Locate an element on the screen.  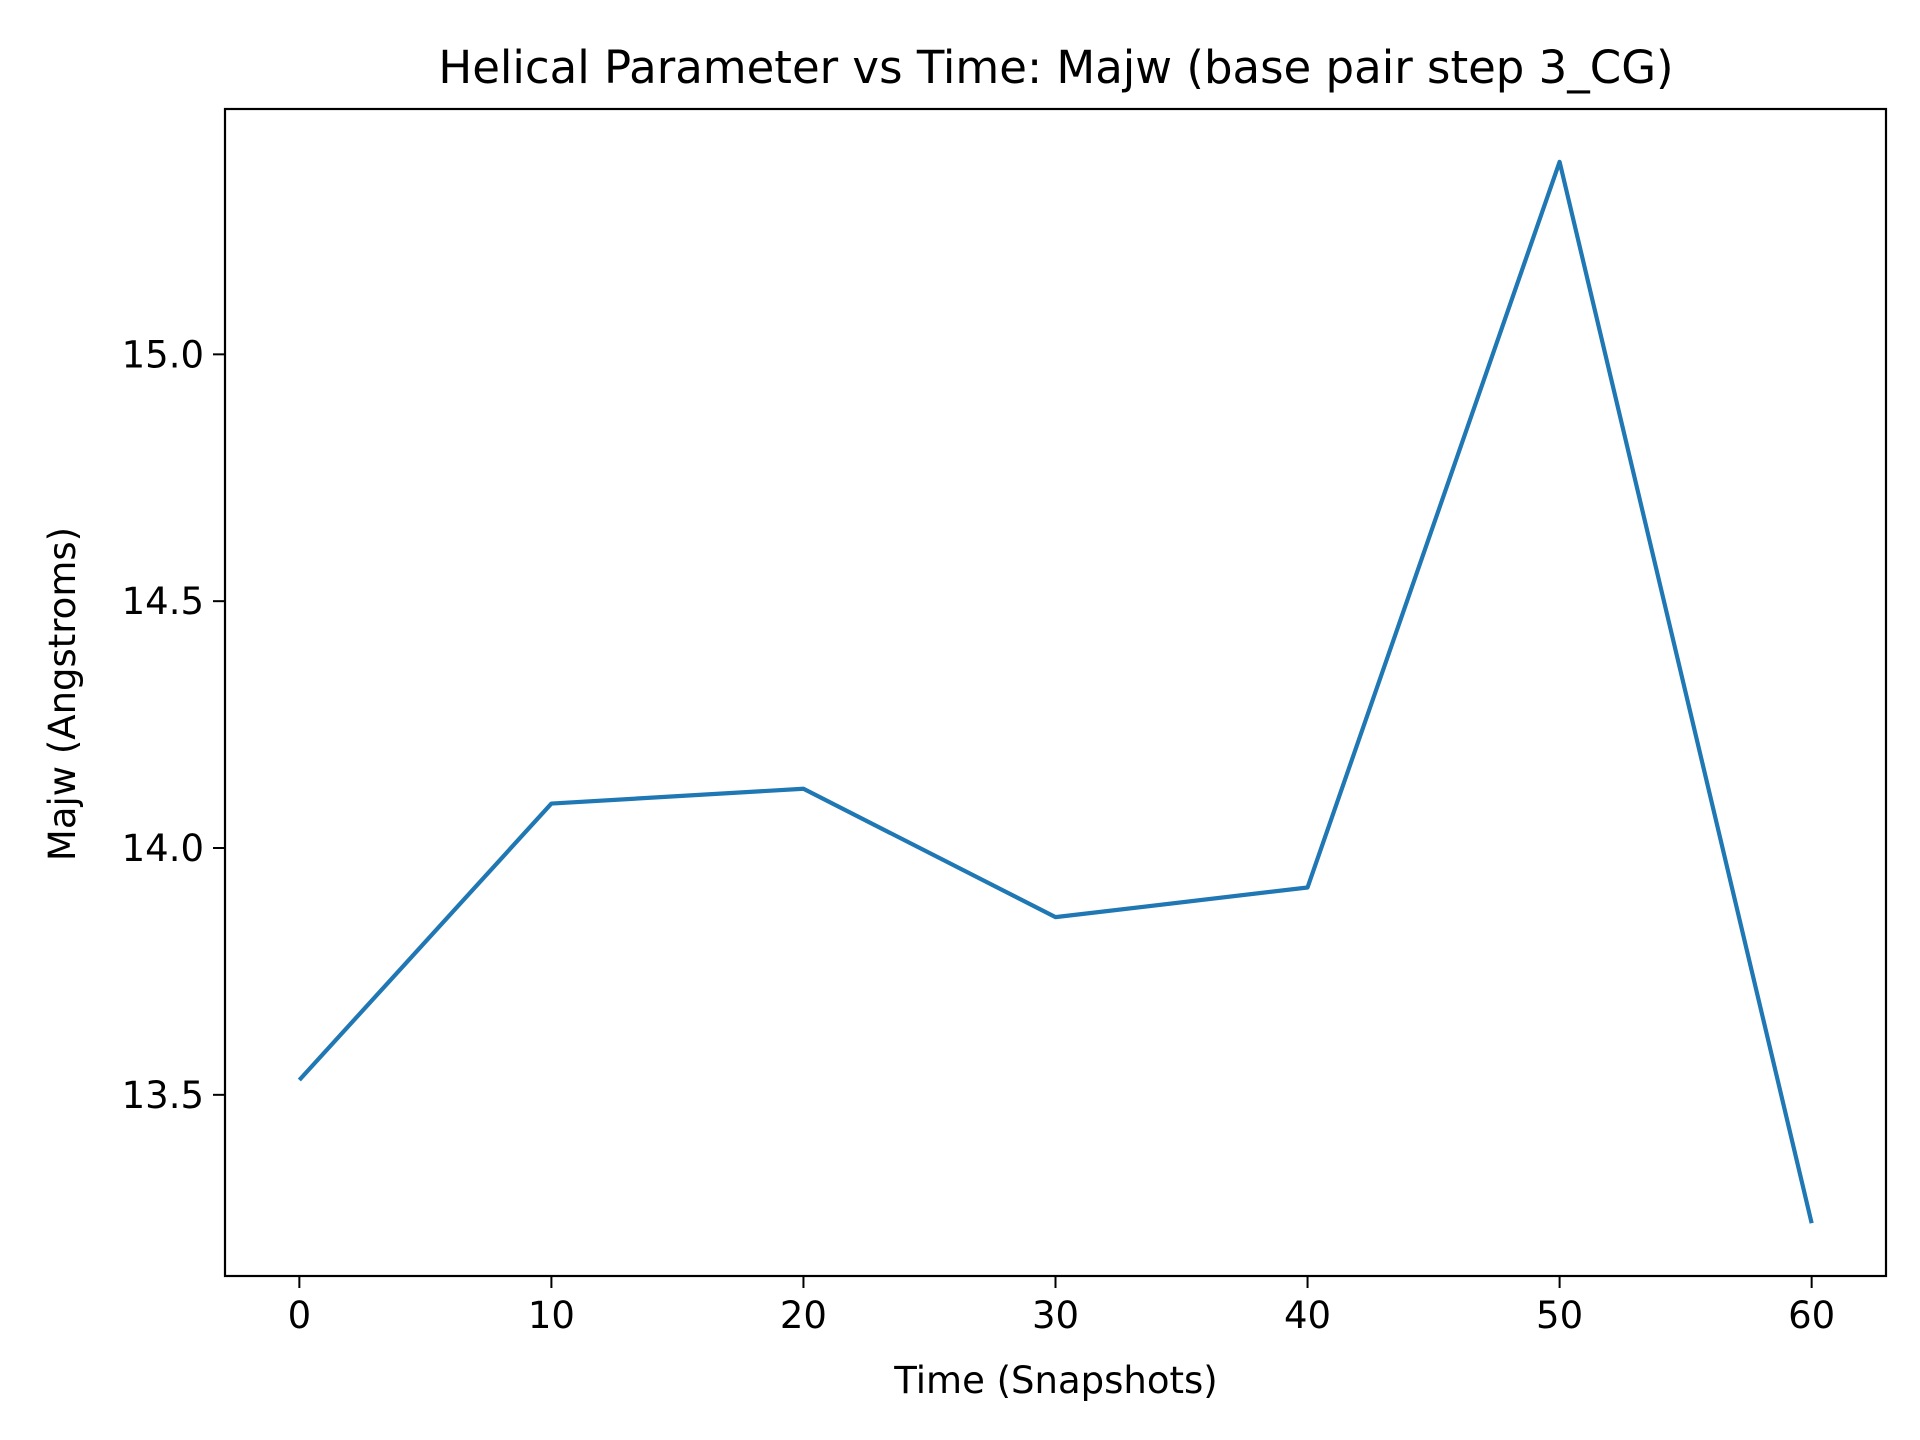
y-tick-label: 13.5 is located at coordinates (163, 1095).